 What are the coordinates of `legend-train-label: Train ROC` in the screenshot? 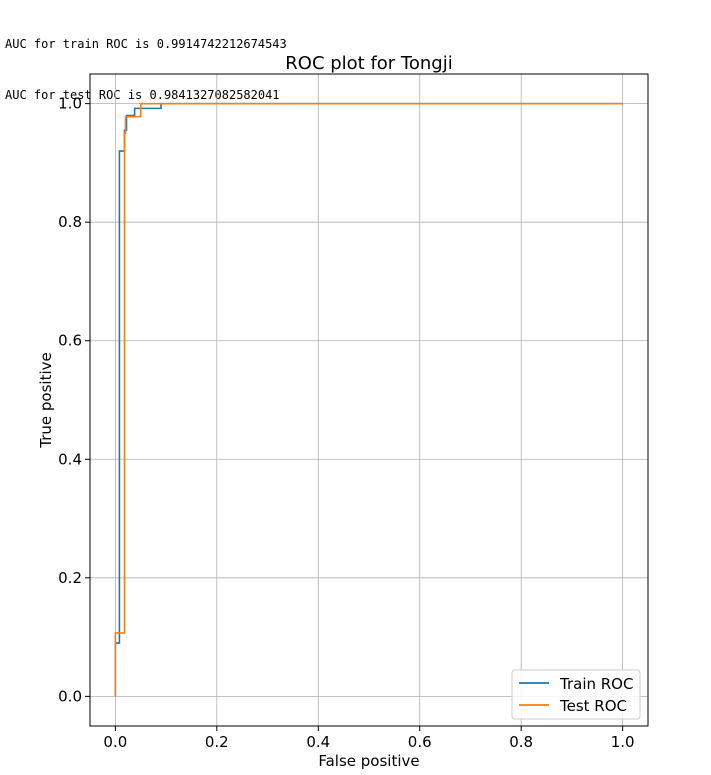 It's located at (596, 684).